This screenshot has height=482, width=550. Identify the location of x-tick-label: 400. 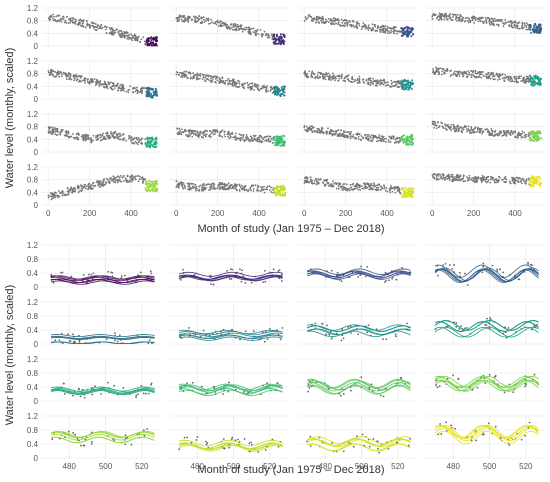
(515, 213).